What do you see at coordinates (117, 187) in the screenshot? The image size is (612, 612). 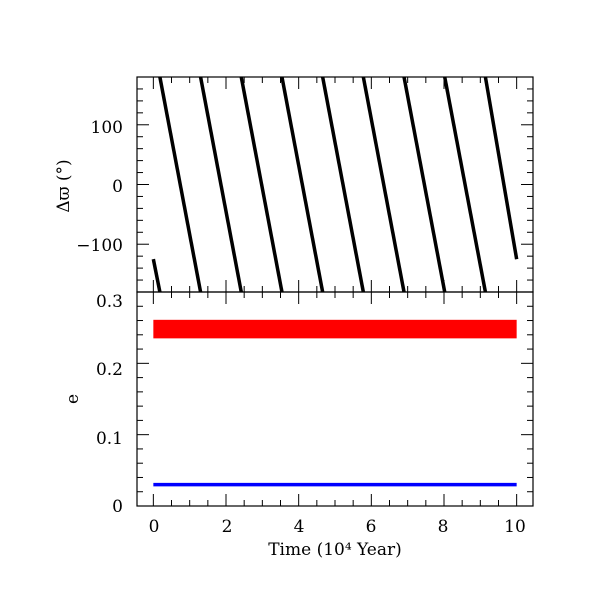 I see `top-ytick-label: 0` at bounding box center [117, 187].